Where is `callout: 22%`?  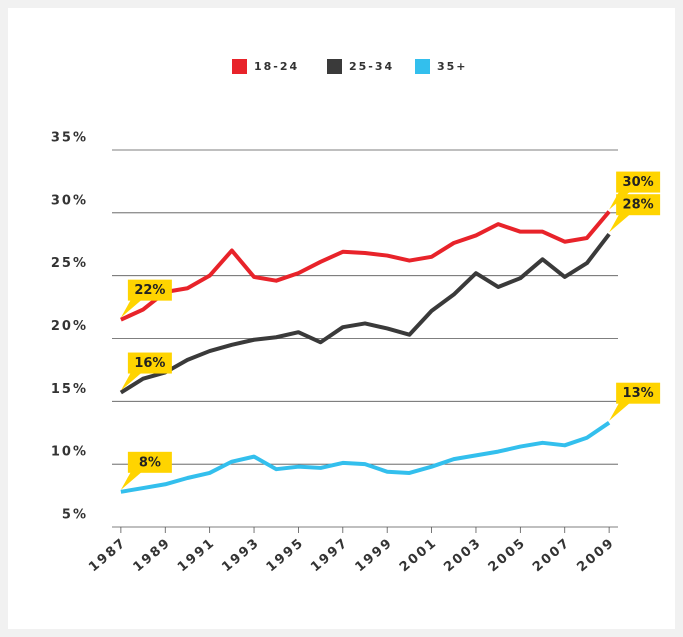 callout: 22% is located at coordinates (146, 298).